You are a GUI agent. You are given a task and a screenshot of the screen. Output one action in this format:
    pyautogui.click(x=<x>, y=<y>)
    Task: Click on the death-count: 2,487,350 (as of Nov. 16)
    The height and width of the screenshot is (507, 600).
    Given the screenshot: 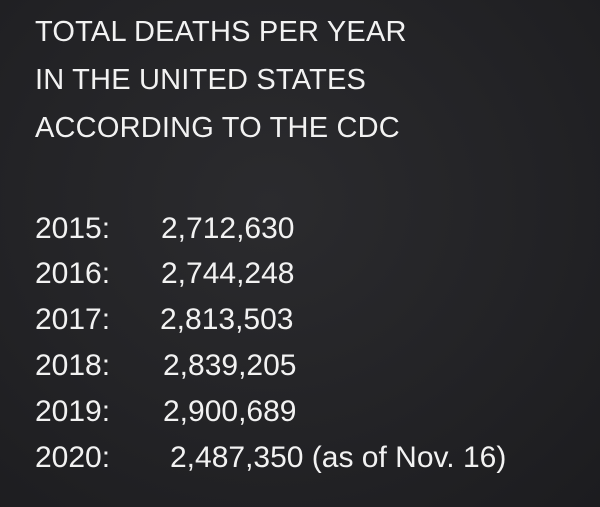 What is the action you would take?
    pyautogui.click(x=338, y=457)
    